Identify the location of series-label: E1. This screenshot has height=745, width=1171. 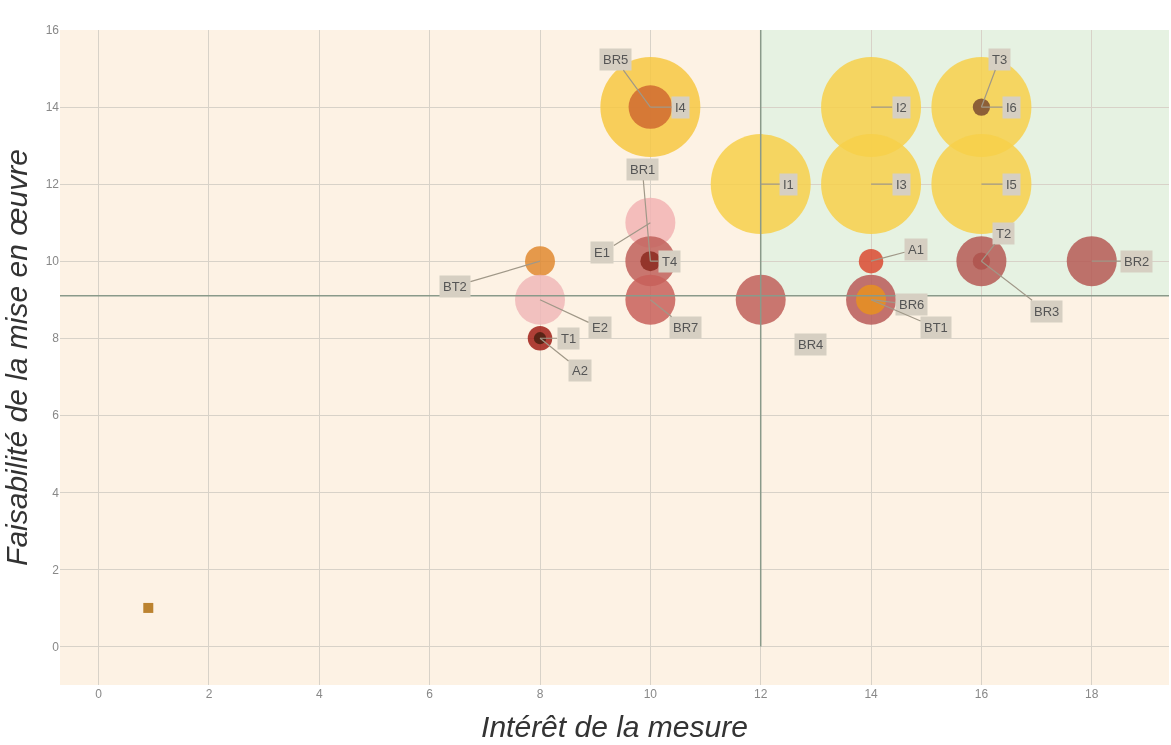
(602, 252).